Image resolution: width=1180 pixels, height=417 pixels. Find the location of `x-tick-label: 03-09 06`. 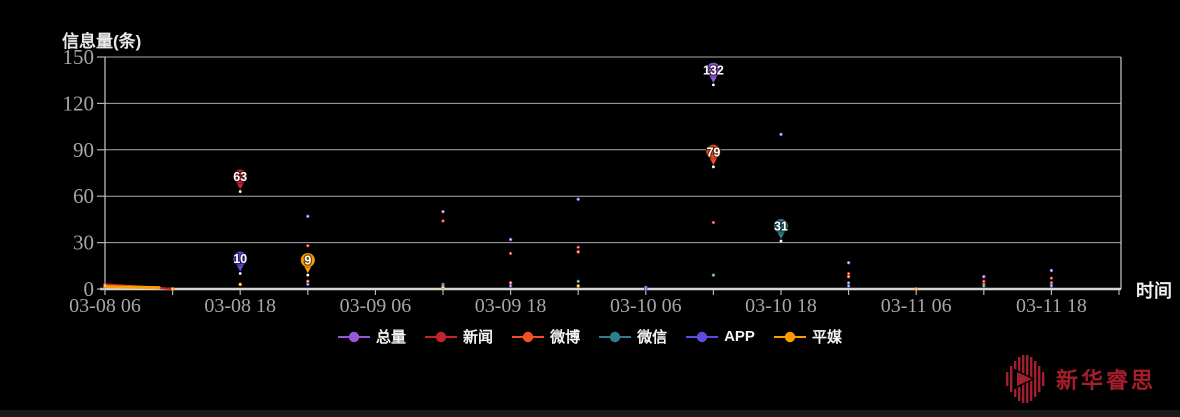

x-tick-label: 03-09 06 is located at coordinates (376, 306).